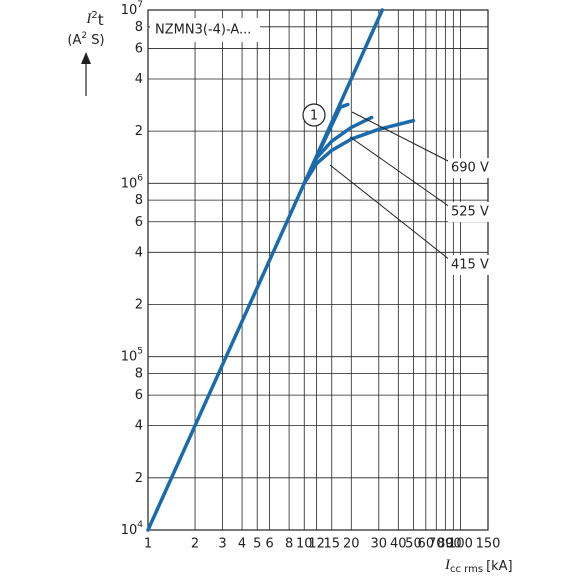  I want to click on y-tick-label-sup: 5, so click(140, 351).